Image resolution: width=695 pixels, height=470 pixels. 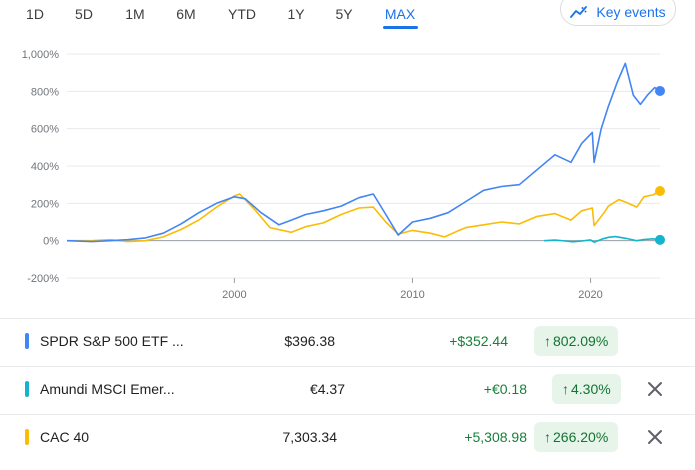 What do you see at coordinates (45, 167) in the screenshot?
I see `y-tick-label: 400%` at bounding box center [45, 167].